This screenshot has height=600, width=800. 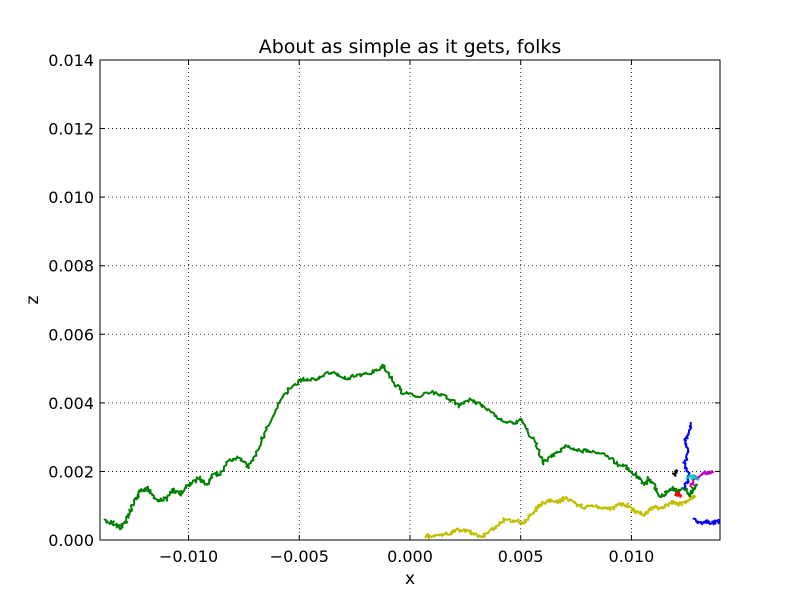 I want to click on y-tick-label: 0.008, so click(x=71, y=266).